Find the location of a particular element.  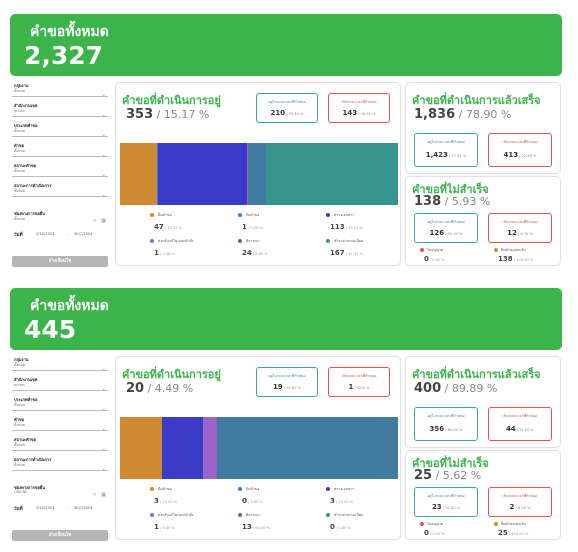

legend-percent: 32.01 % is located at coordinates (355, 228).